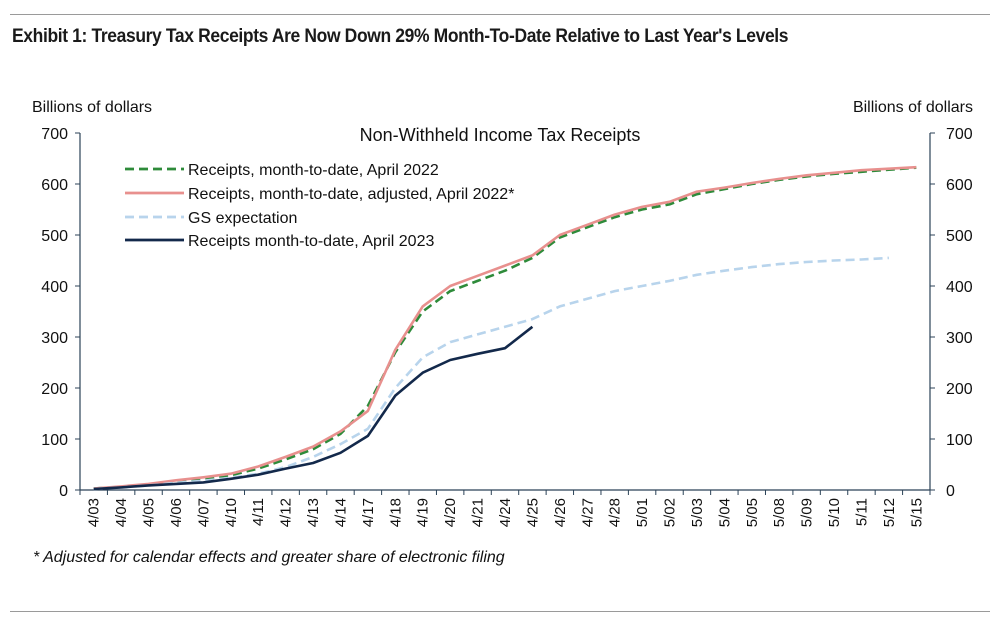 The height and width of the screenshot is (618, 1000). I want to click on y-tick-label-right: 600, so click(959, 185).